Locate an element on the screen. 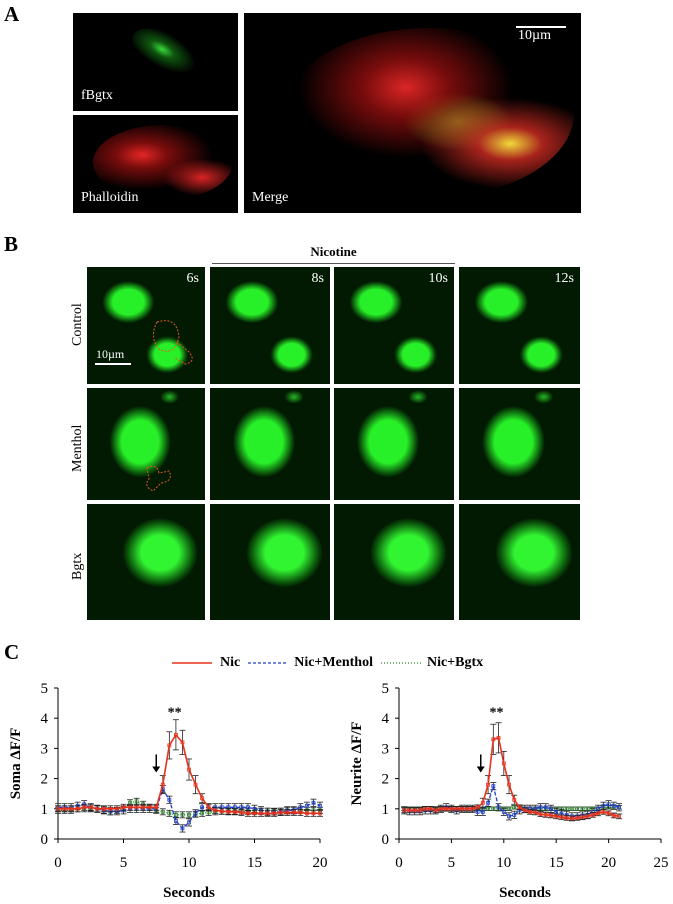 This screenshot has height=904, width=673. legend-swatch-bgtx is located at coordinates (400, 663).